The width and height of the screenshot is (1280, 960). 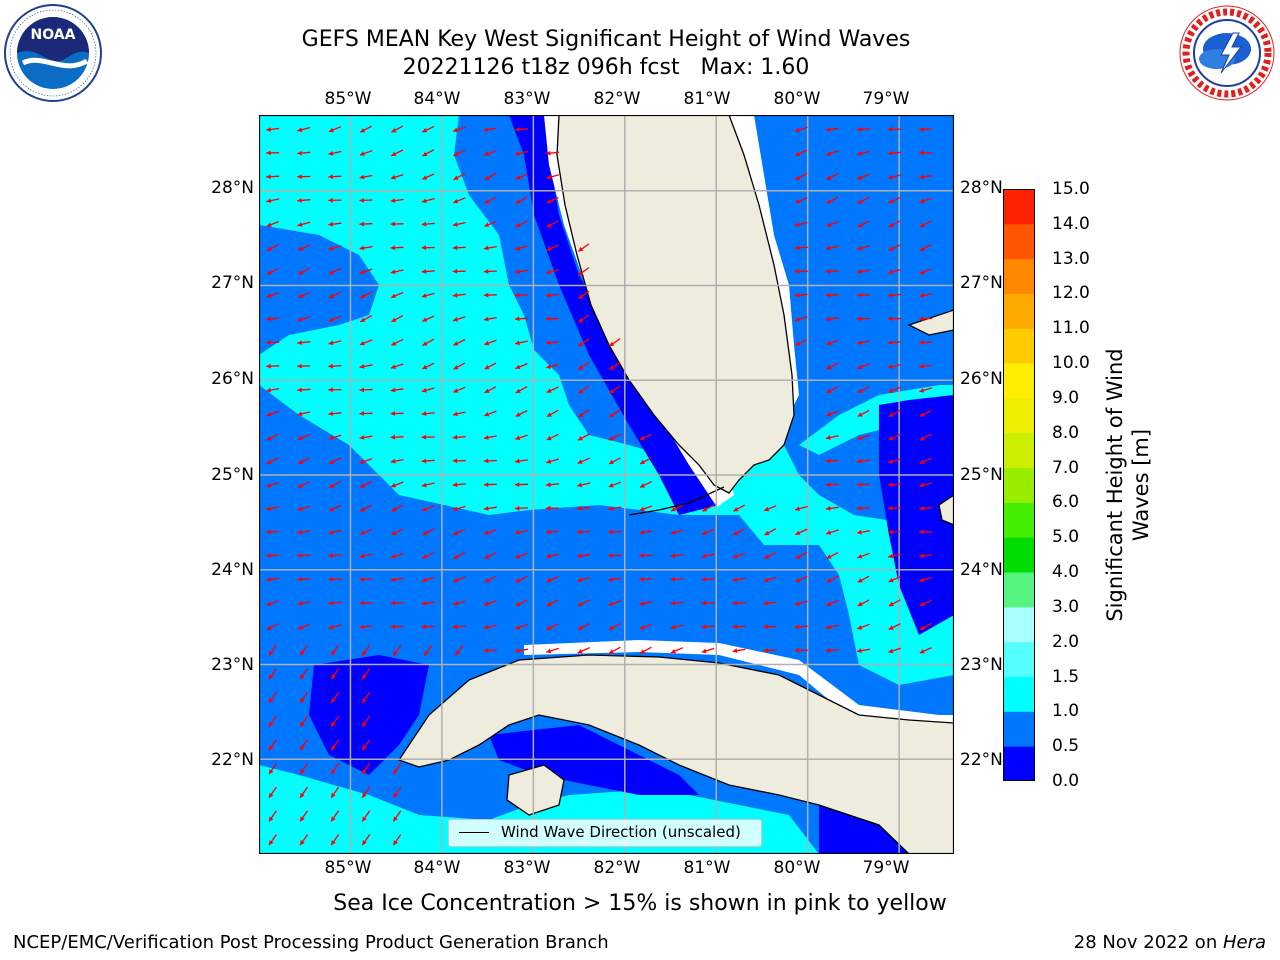 I want to click on land-cuba, so click(x=675, y=754).